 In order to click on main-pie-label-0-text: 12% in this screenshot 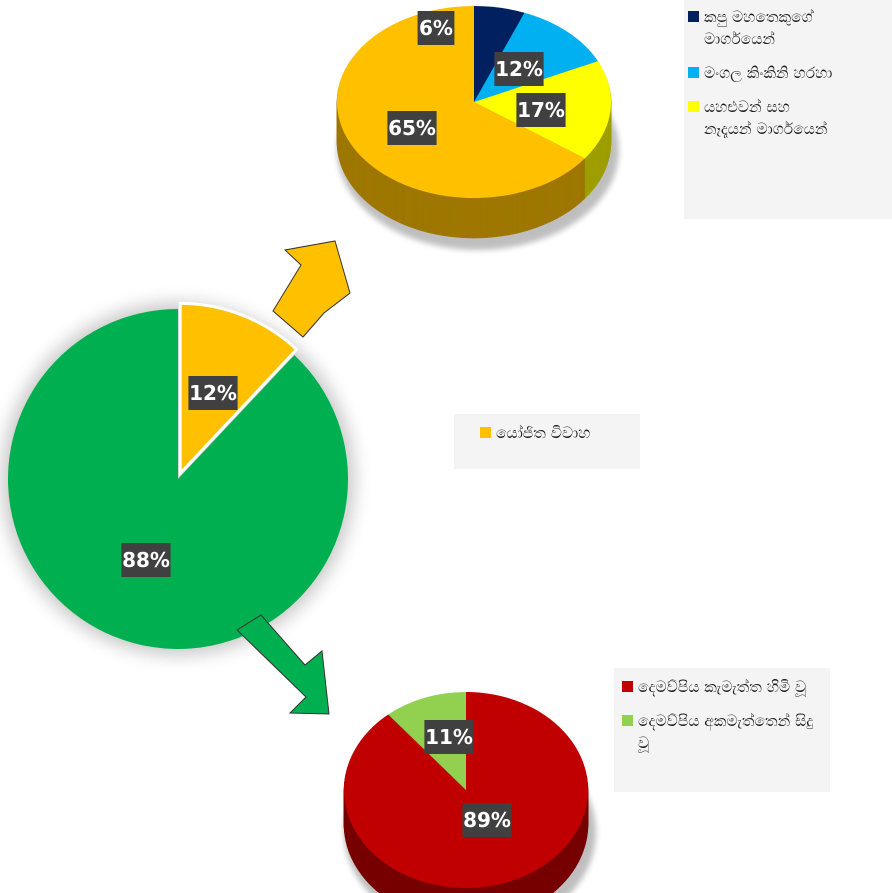, I will do `click(213, 393)`.